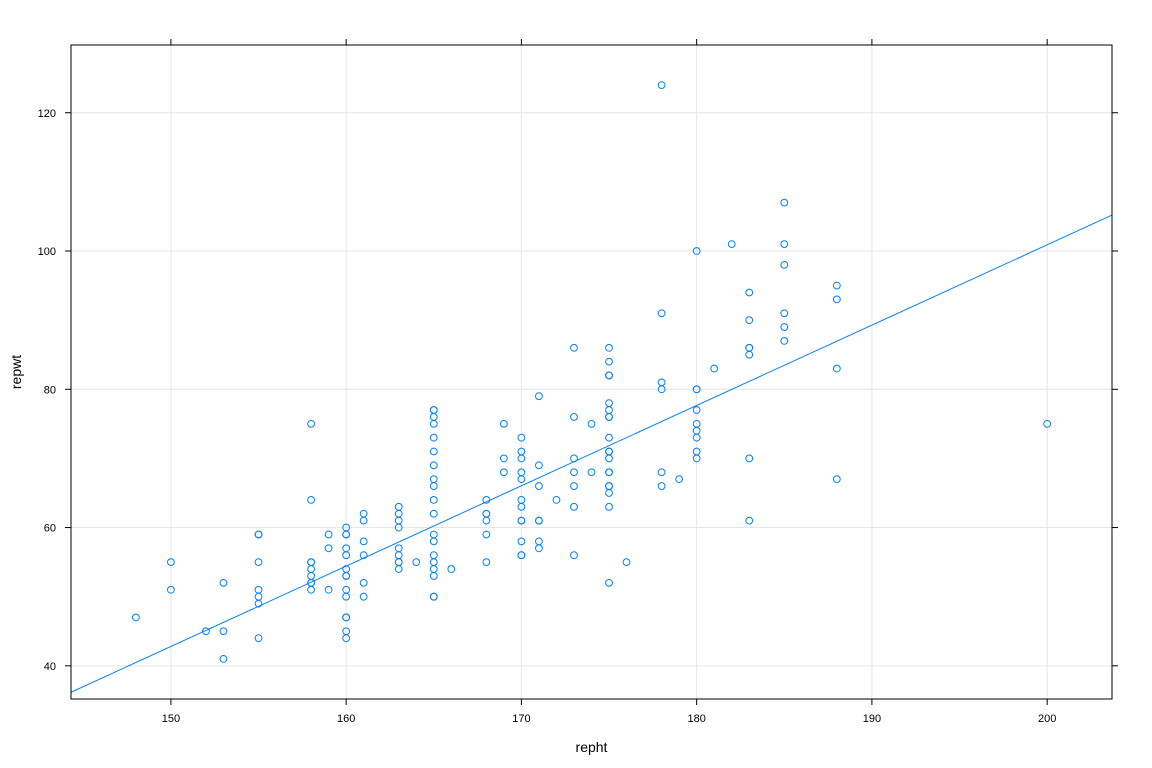 This screenshot has height=768, width=1152. Describe the element at coordinates (521, 719) in the screenshot. I see `x-tick-label: 170` at that location.